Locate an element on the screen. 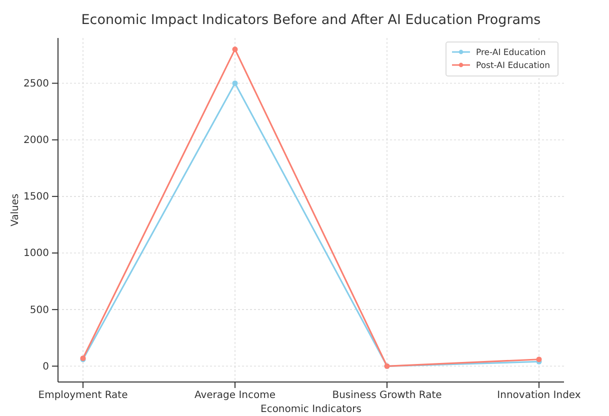 Image resolution: width=609 pixels, height=416 pixels. y-tick-label: 2500 is located at coordinates (36, 84).